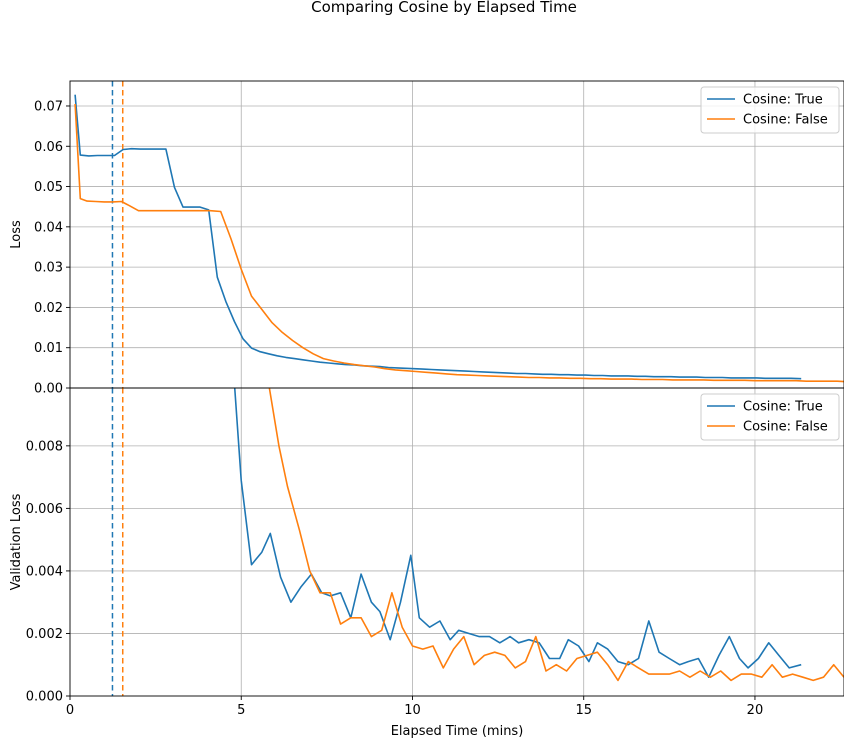 Image resolution: width=844 pixels, height=739 pixels. Describe the element at coordinates (48, 348) in the screenshot. I see `y-tick-label: 0.01` at that location.